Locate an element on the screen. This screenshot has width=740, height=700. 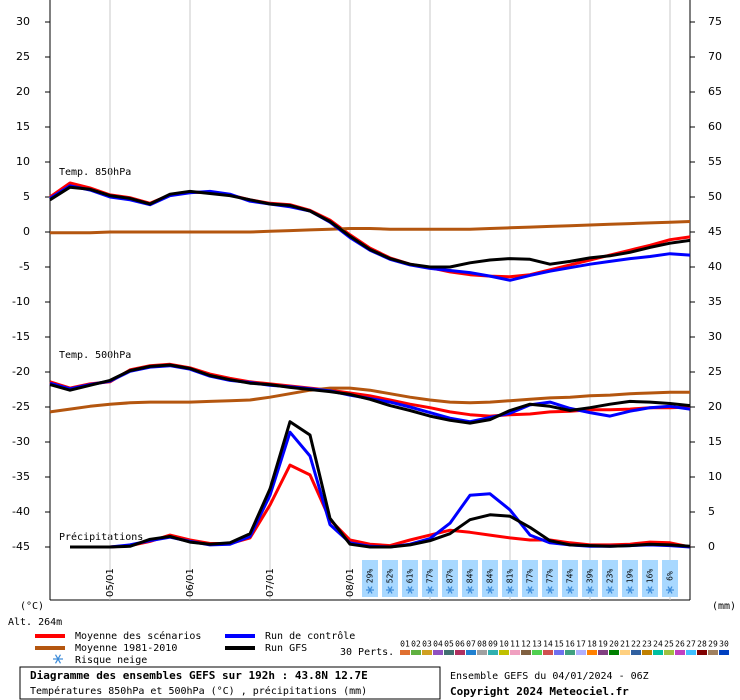
y2-tick-label: 75 is located at coordinates (715, 21).